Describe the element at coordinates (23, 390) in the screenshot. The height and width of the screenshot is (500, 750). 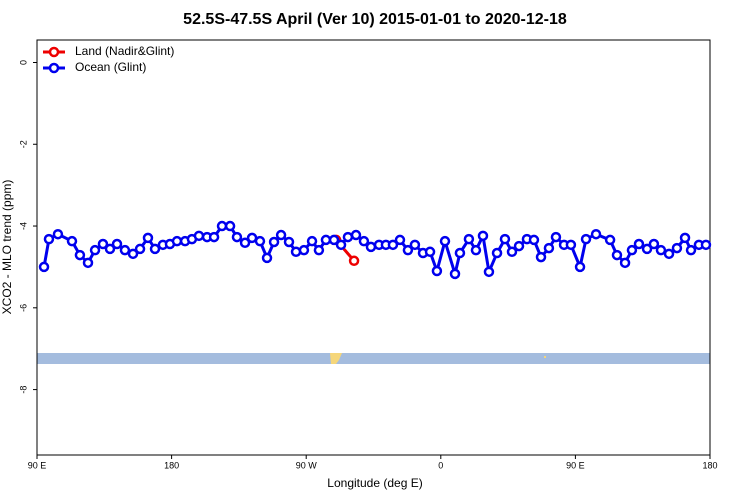
I see `y-tick-label: -8` at that location.